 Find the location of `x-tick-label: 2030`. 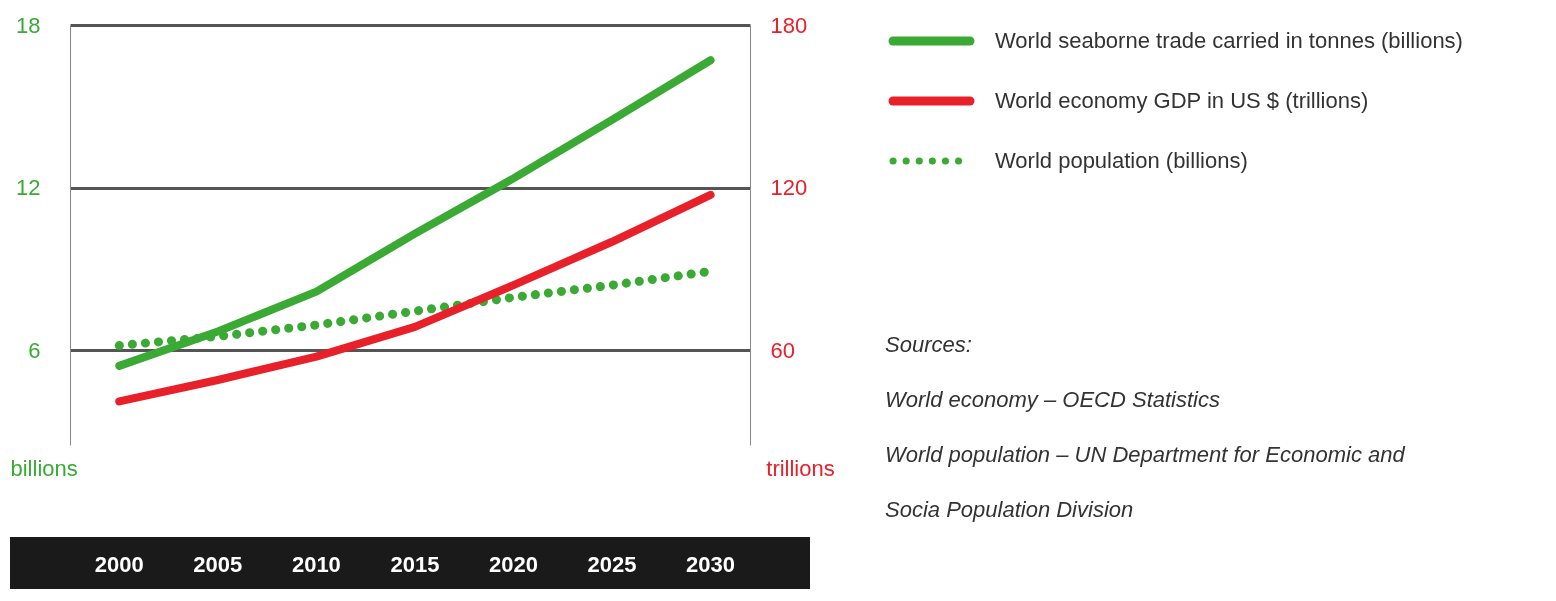

x-tick-label: 2030 is located at coordinates (711, 564).